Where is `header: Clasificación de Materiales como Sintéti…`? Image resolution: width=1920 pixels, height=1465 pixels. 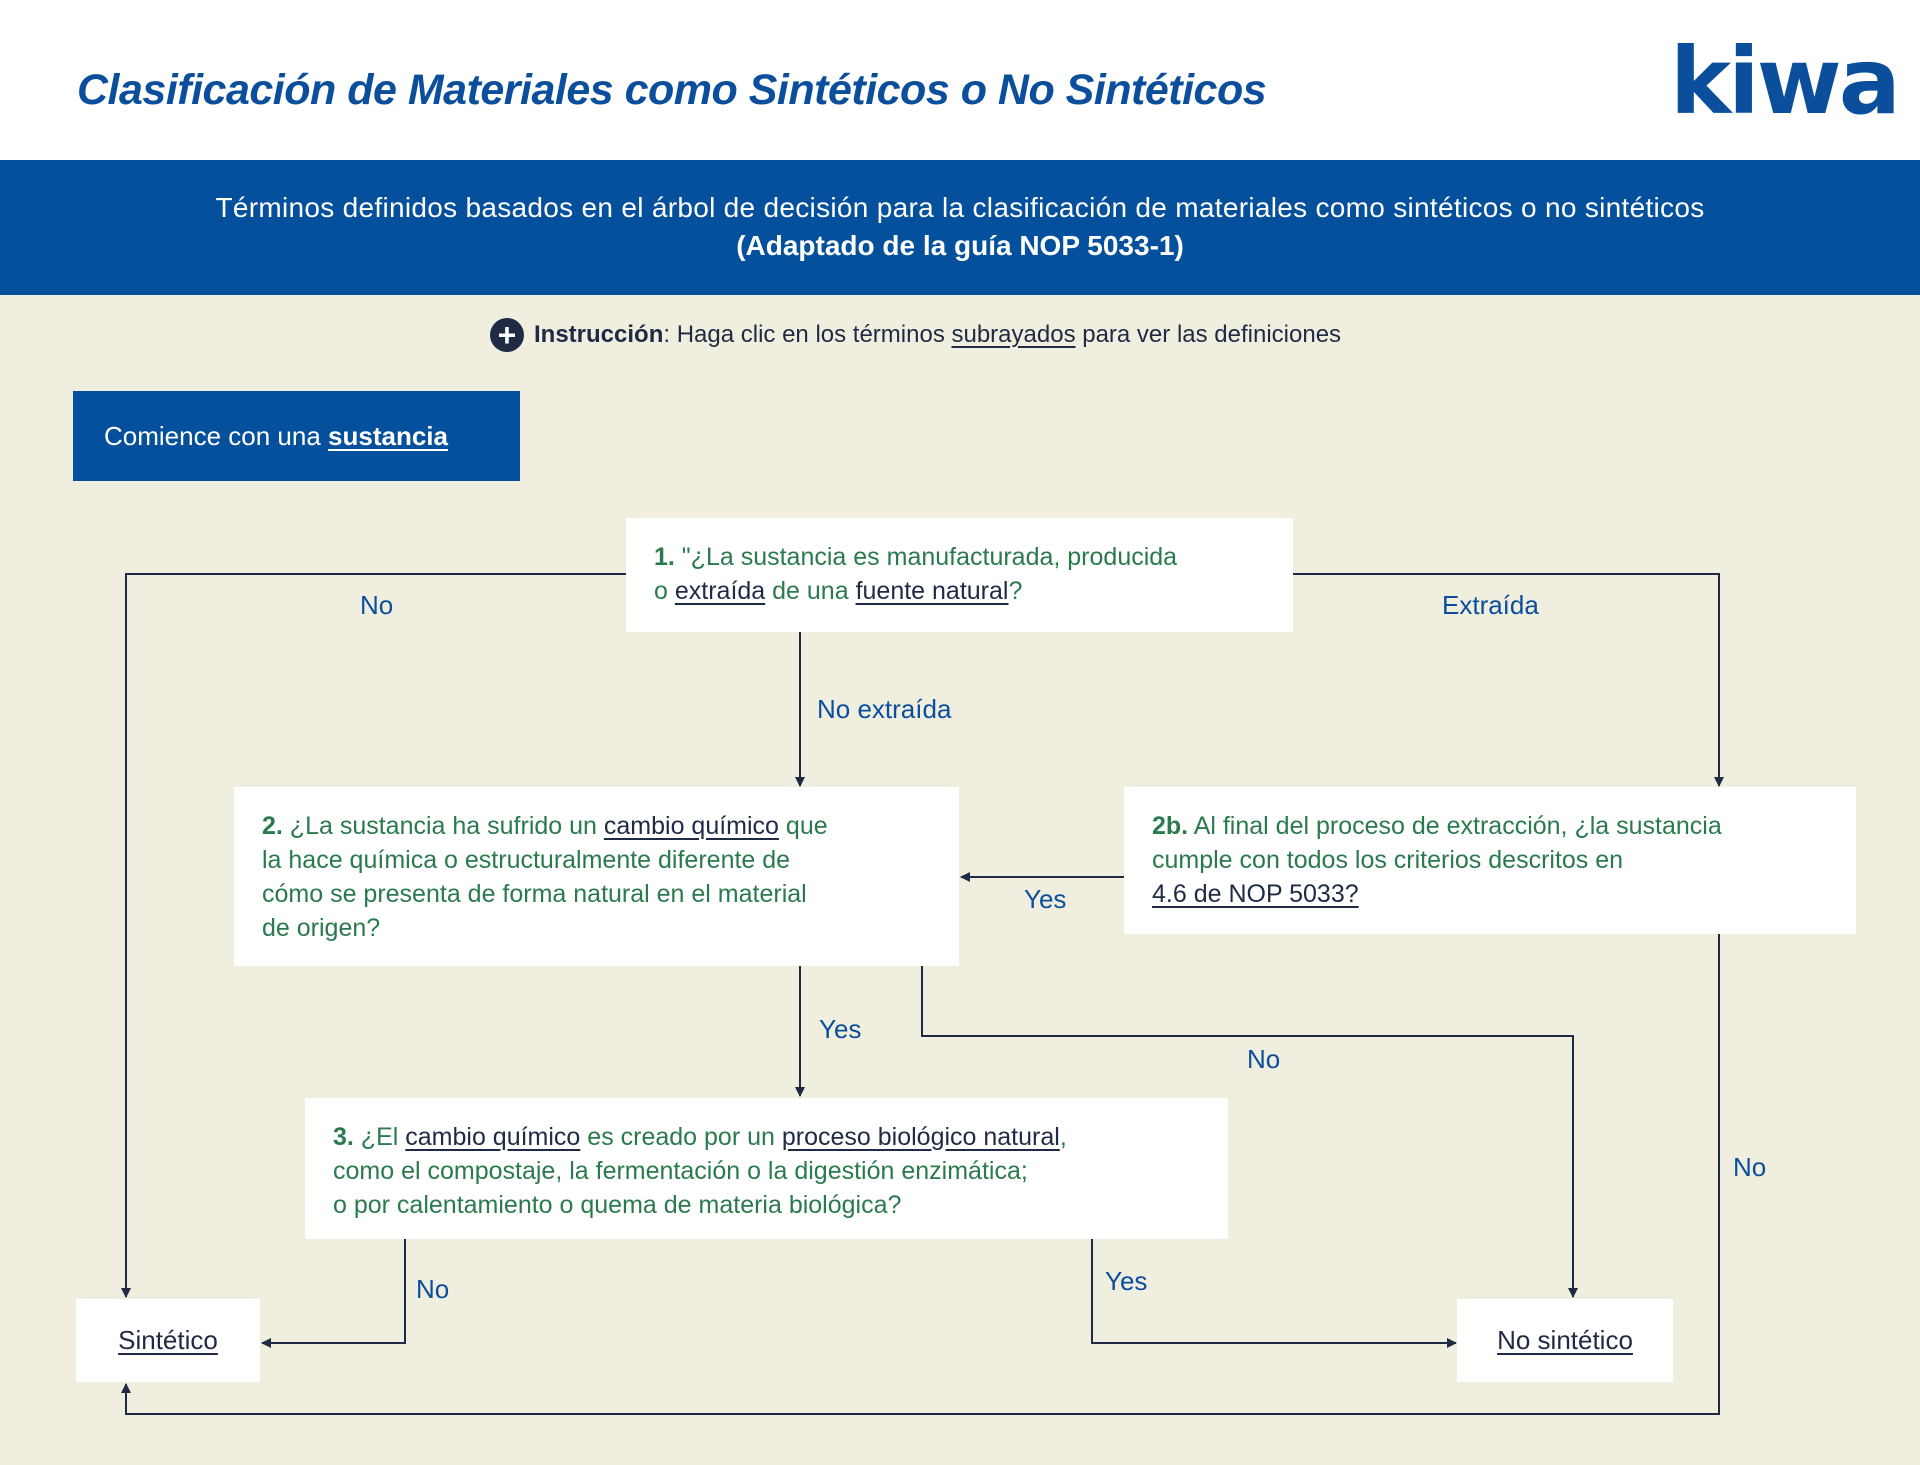
header: Clasificación de Materiales como Sintéti… is located at coordinates (960, 80).